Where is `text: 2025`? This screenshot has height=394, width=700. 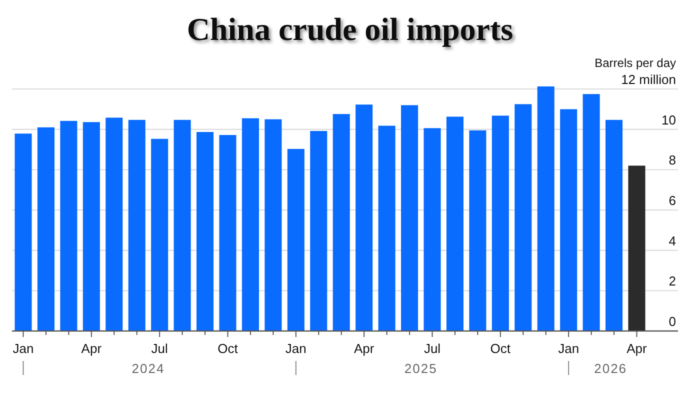 text: 2025 is located at coordinates (421, 368).